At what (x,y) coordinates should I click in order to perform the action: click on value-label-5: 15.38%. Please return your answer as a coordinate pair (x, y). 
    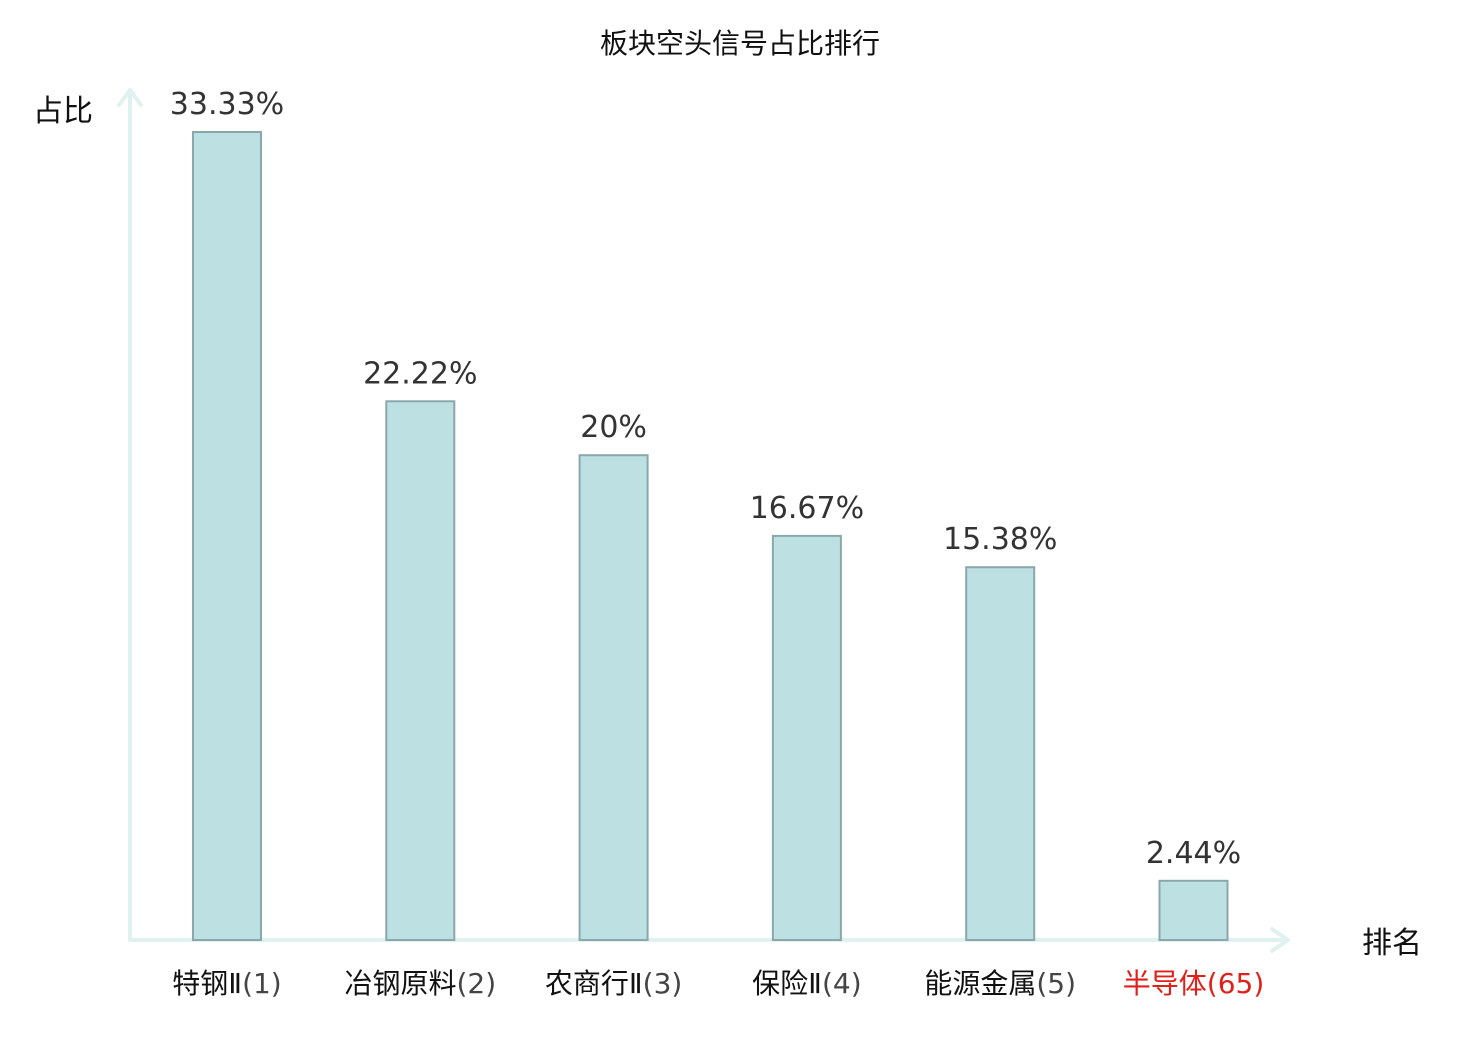
    Looking at the image, I should click on (1000, 539).